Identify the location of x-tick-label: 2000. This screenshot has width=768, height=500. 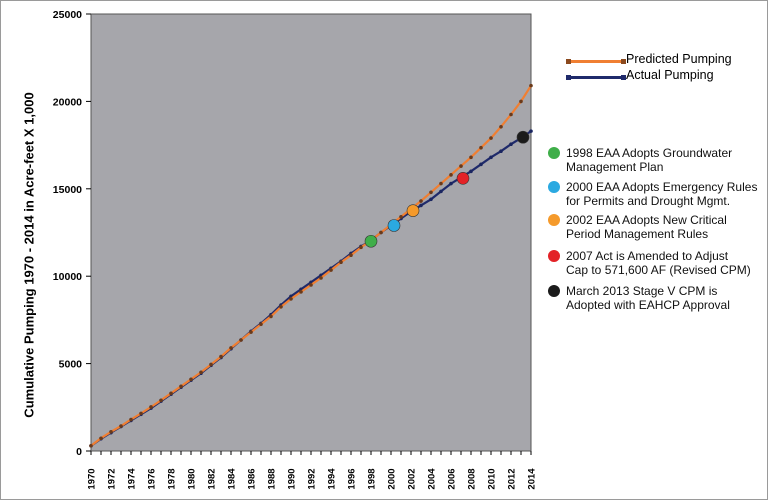
(392, 478).